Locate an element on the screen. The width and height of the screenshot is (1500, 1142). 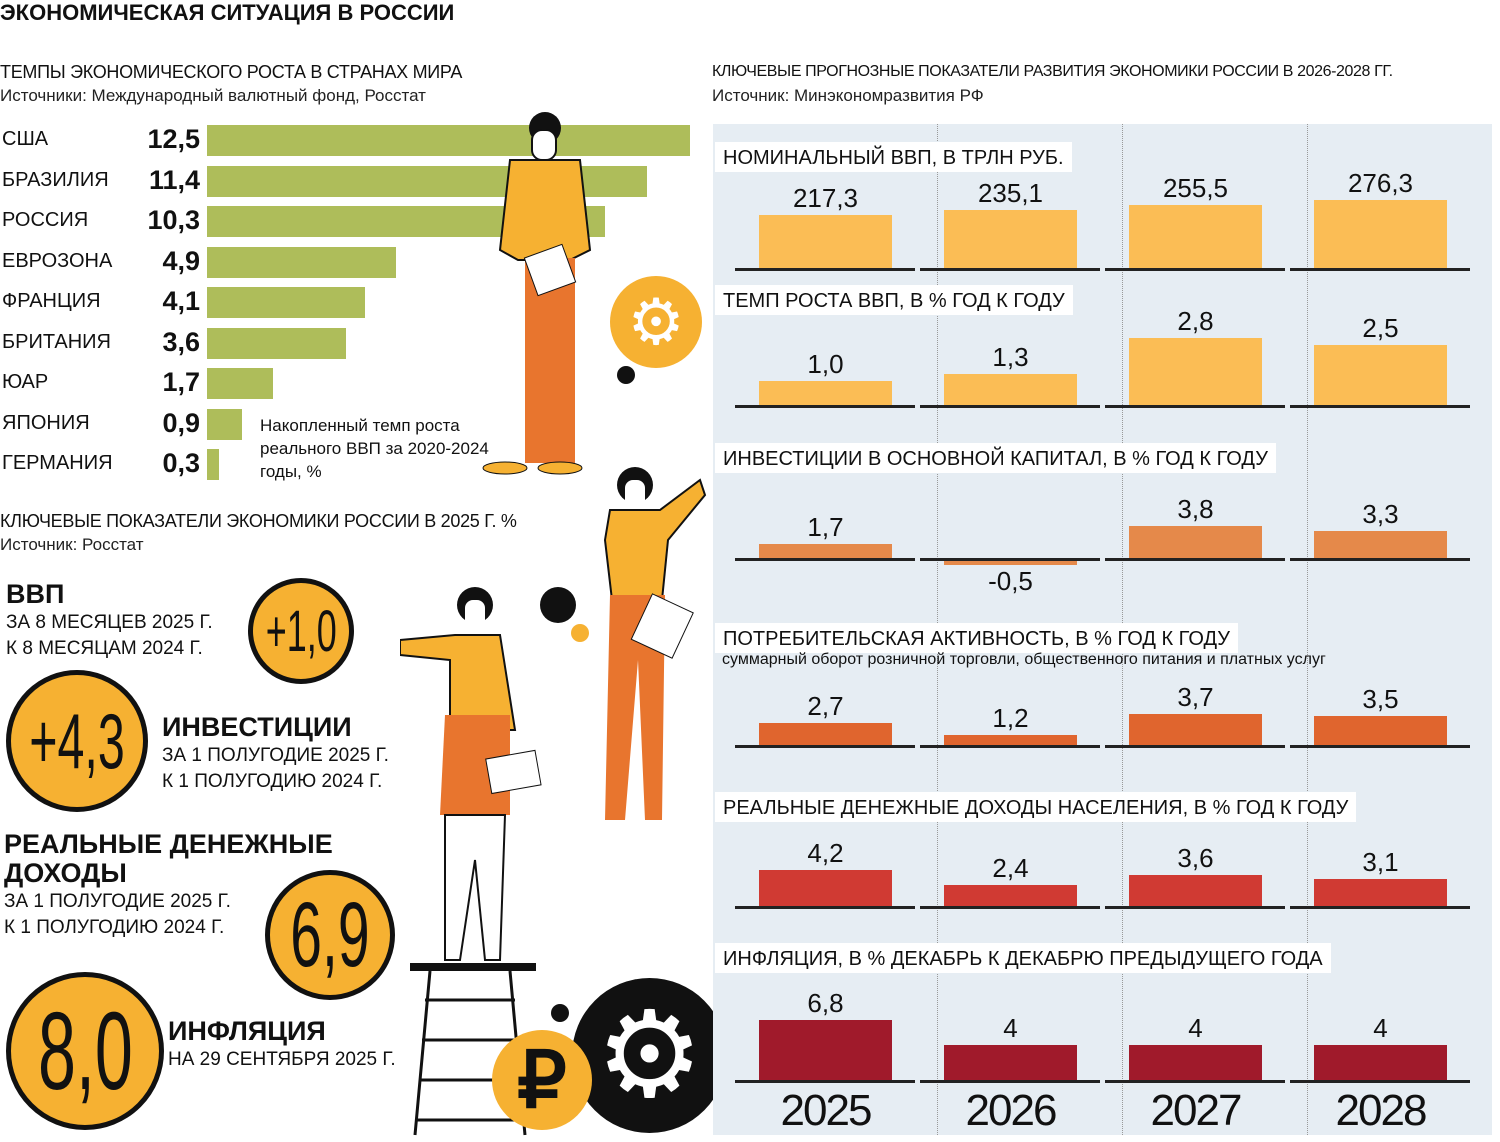
key-income-base: К 1 ПОЛУГОДИЮ 2024 Г. is located at coordinates (114, 927).